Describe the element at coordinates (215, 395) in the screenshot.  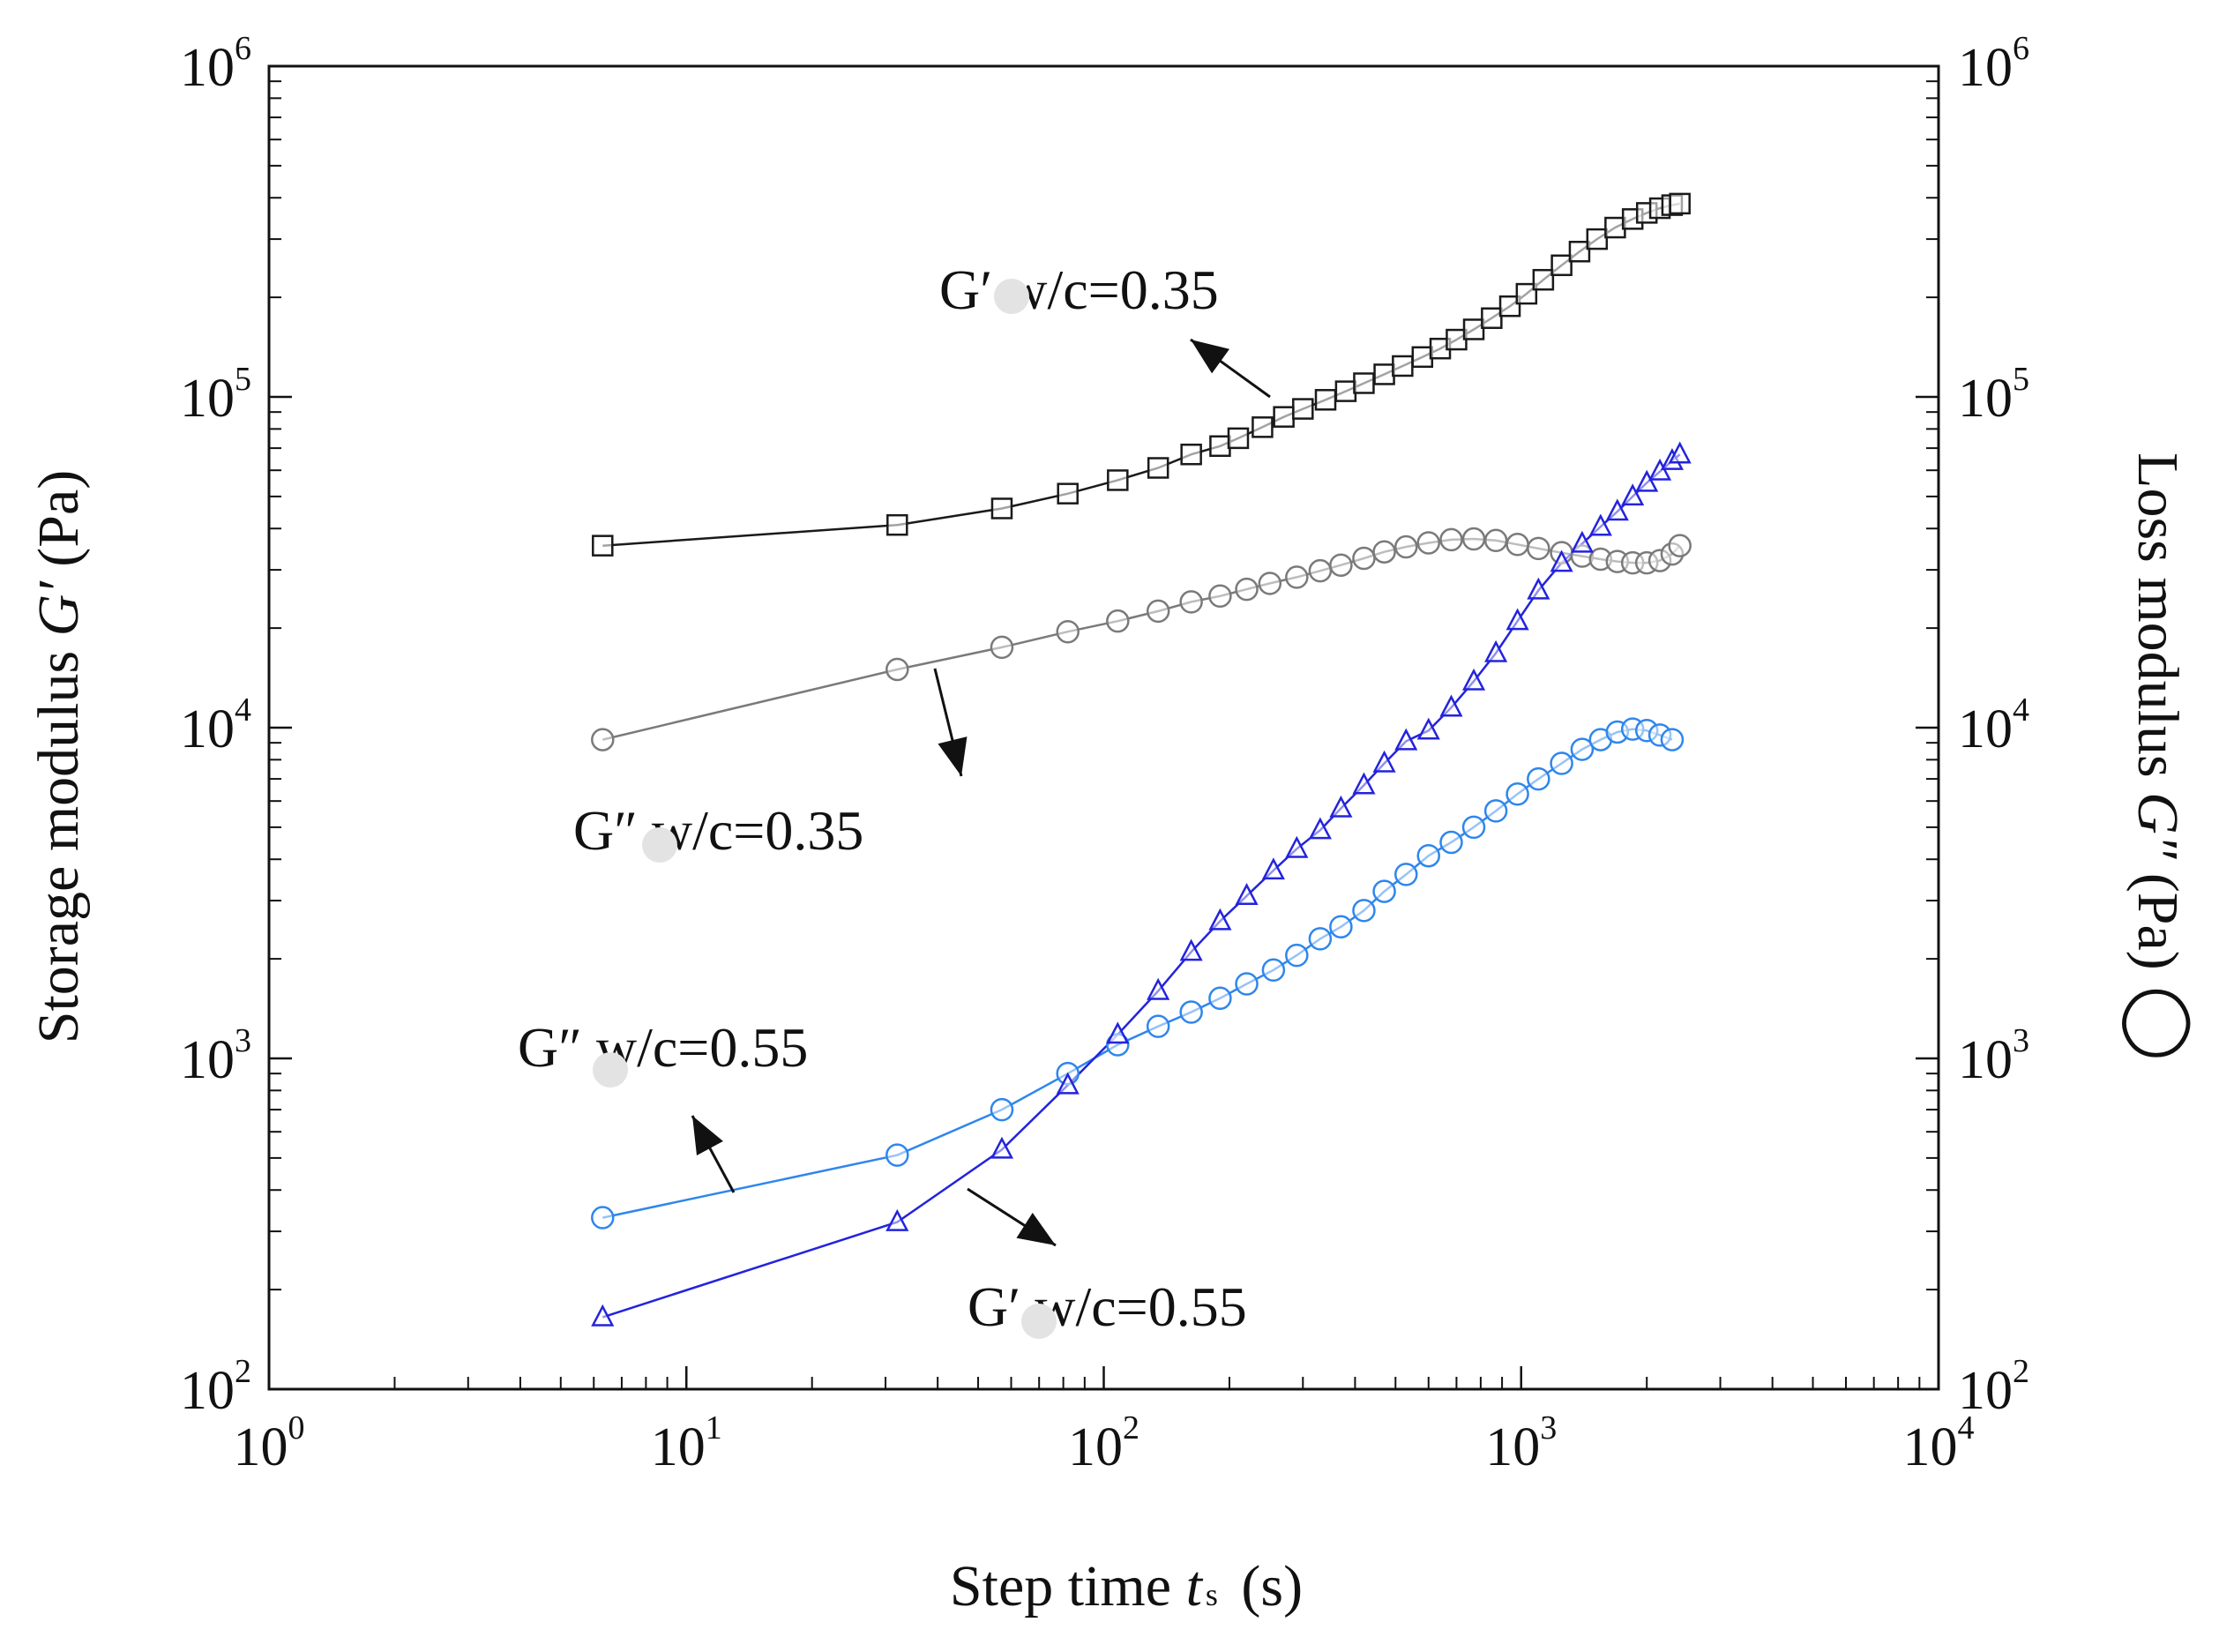
I see `y-tick-label: 10⁵` at that location.